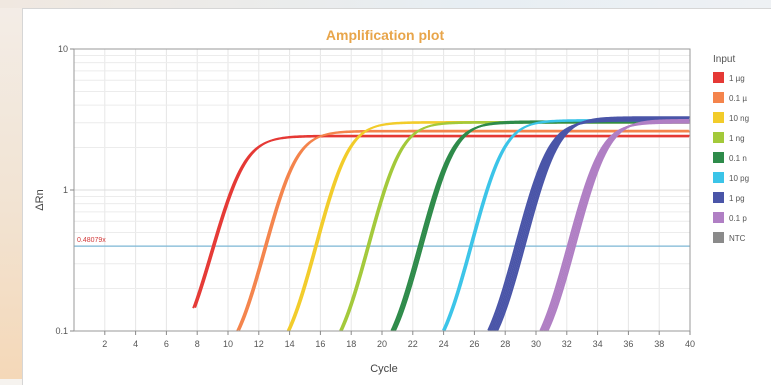 The height and width of the screenshot is (385, 771). I want to click on chart-title: Amplification plot, so click(385, 35).